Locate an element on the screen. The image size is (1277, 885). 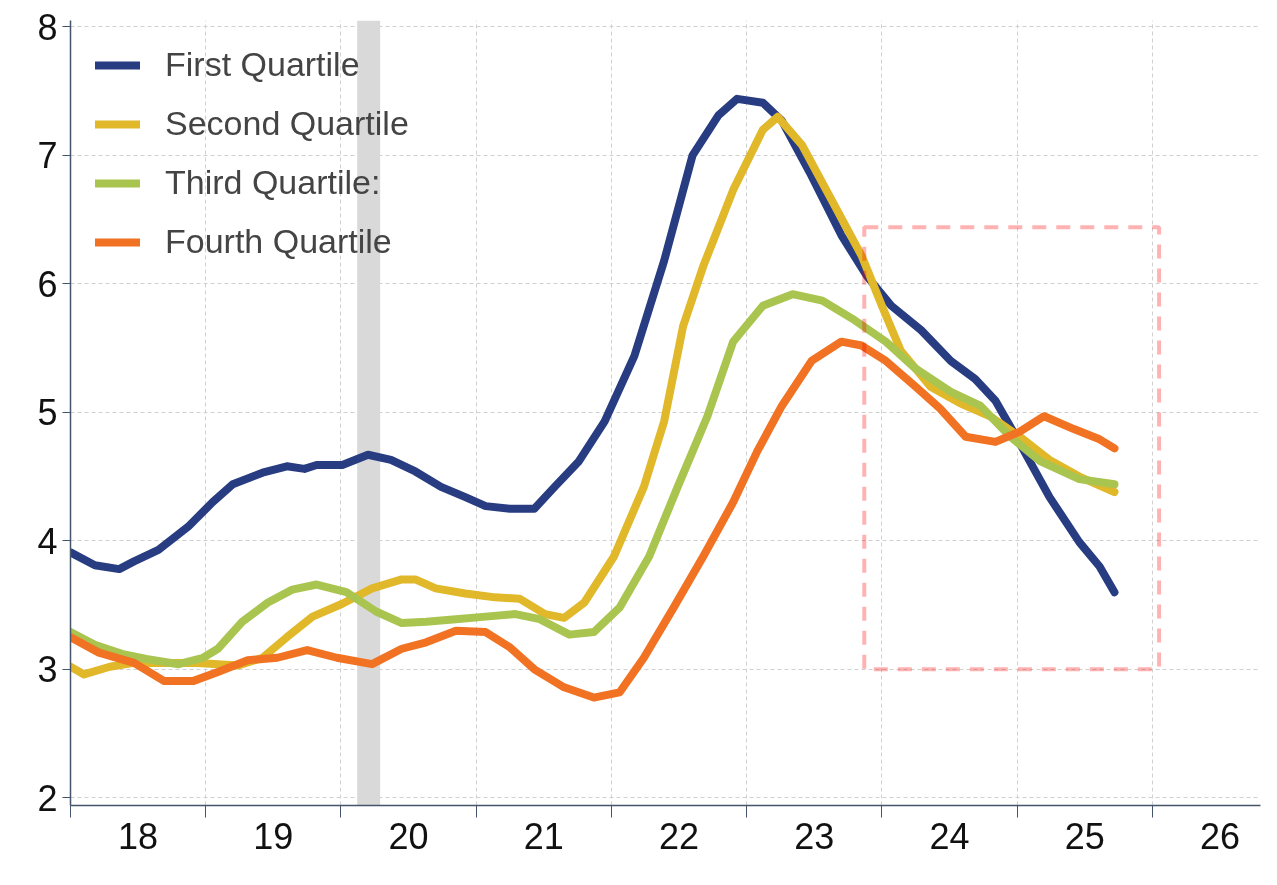
x-tick-label: 21 is located at coordinates (543, 836).